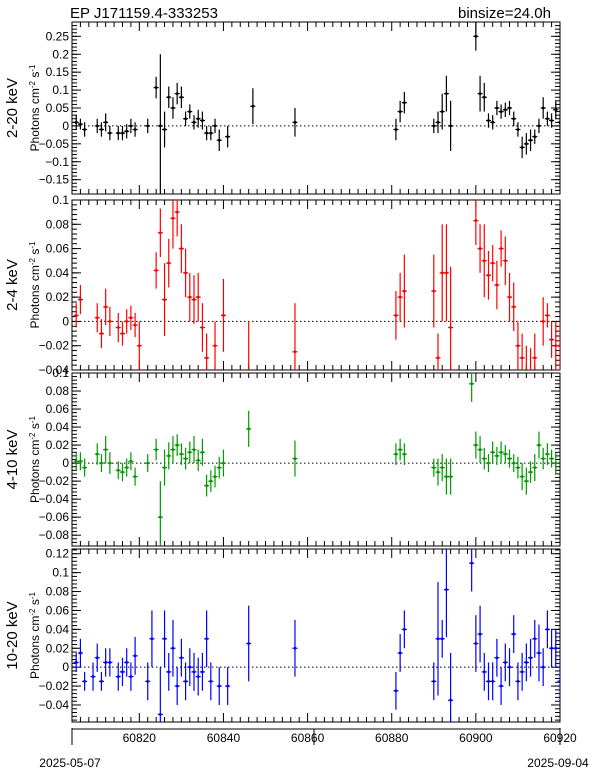 The width and height of the screenshot is (596, 777). I want to click on y-tick-label: 0.04, so click(58, 427).